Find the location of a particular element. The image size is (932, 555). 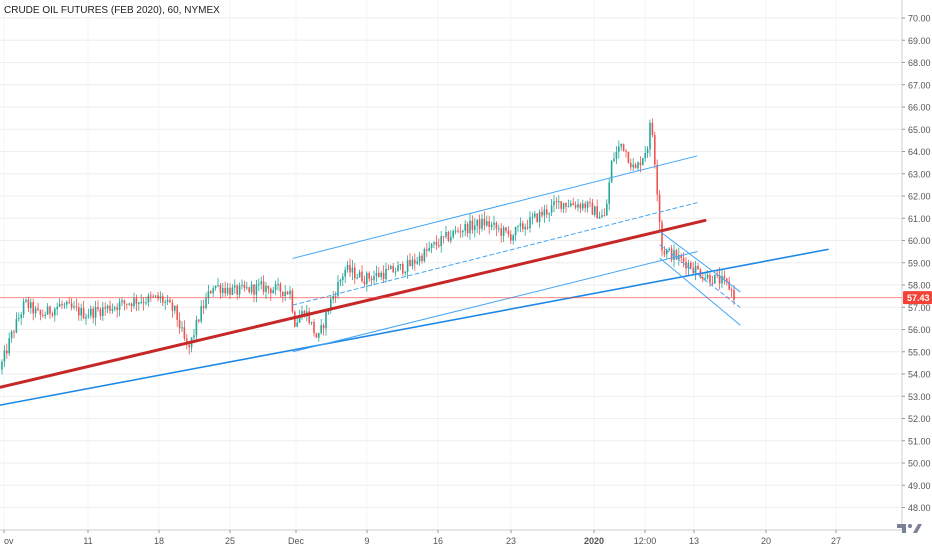

x-tick-label: 18 is located at coordinates (159, 541).